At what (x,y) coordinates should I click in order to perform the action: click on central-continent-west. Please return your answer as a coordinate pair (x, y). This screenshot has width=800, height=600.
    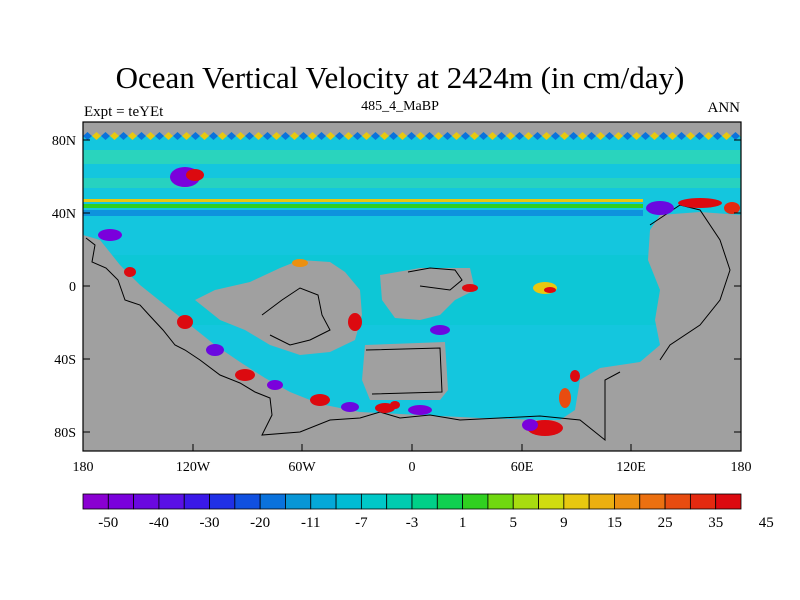
    Looking at the image, I should click on (278, 307).